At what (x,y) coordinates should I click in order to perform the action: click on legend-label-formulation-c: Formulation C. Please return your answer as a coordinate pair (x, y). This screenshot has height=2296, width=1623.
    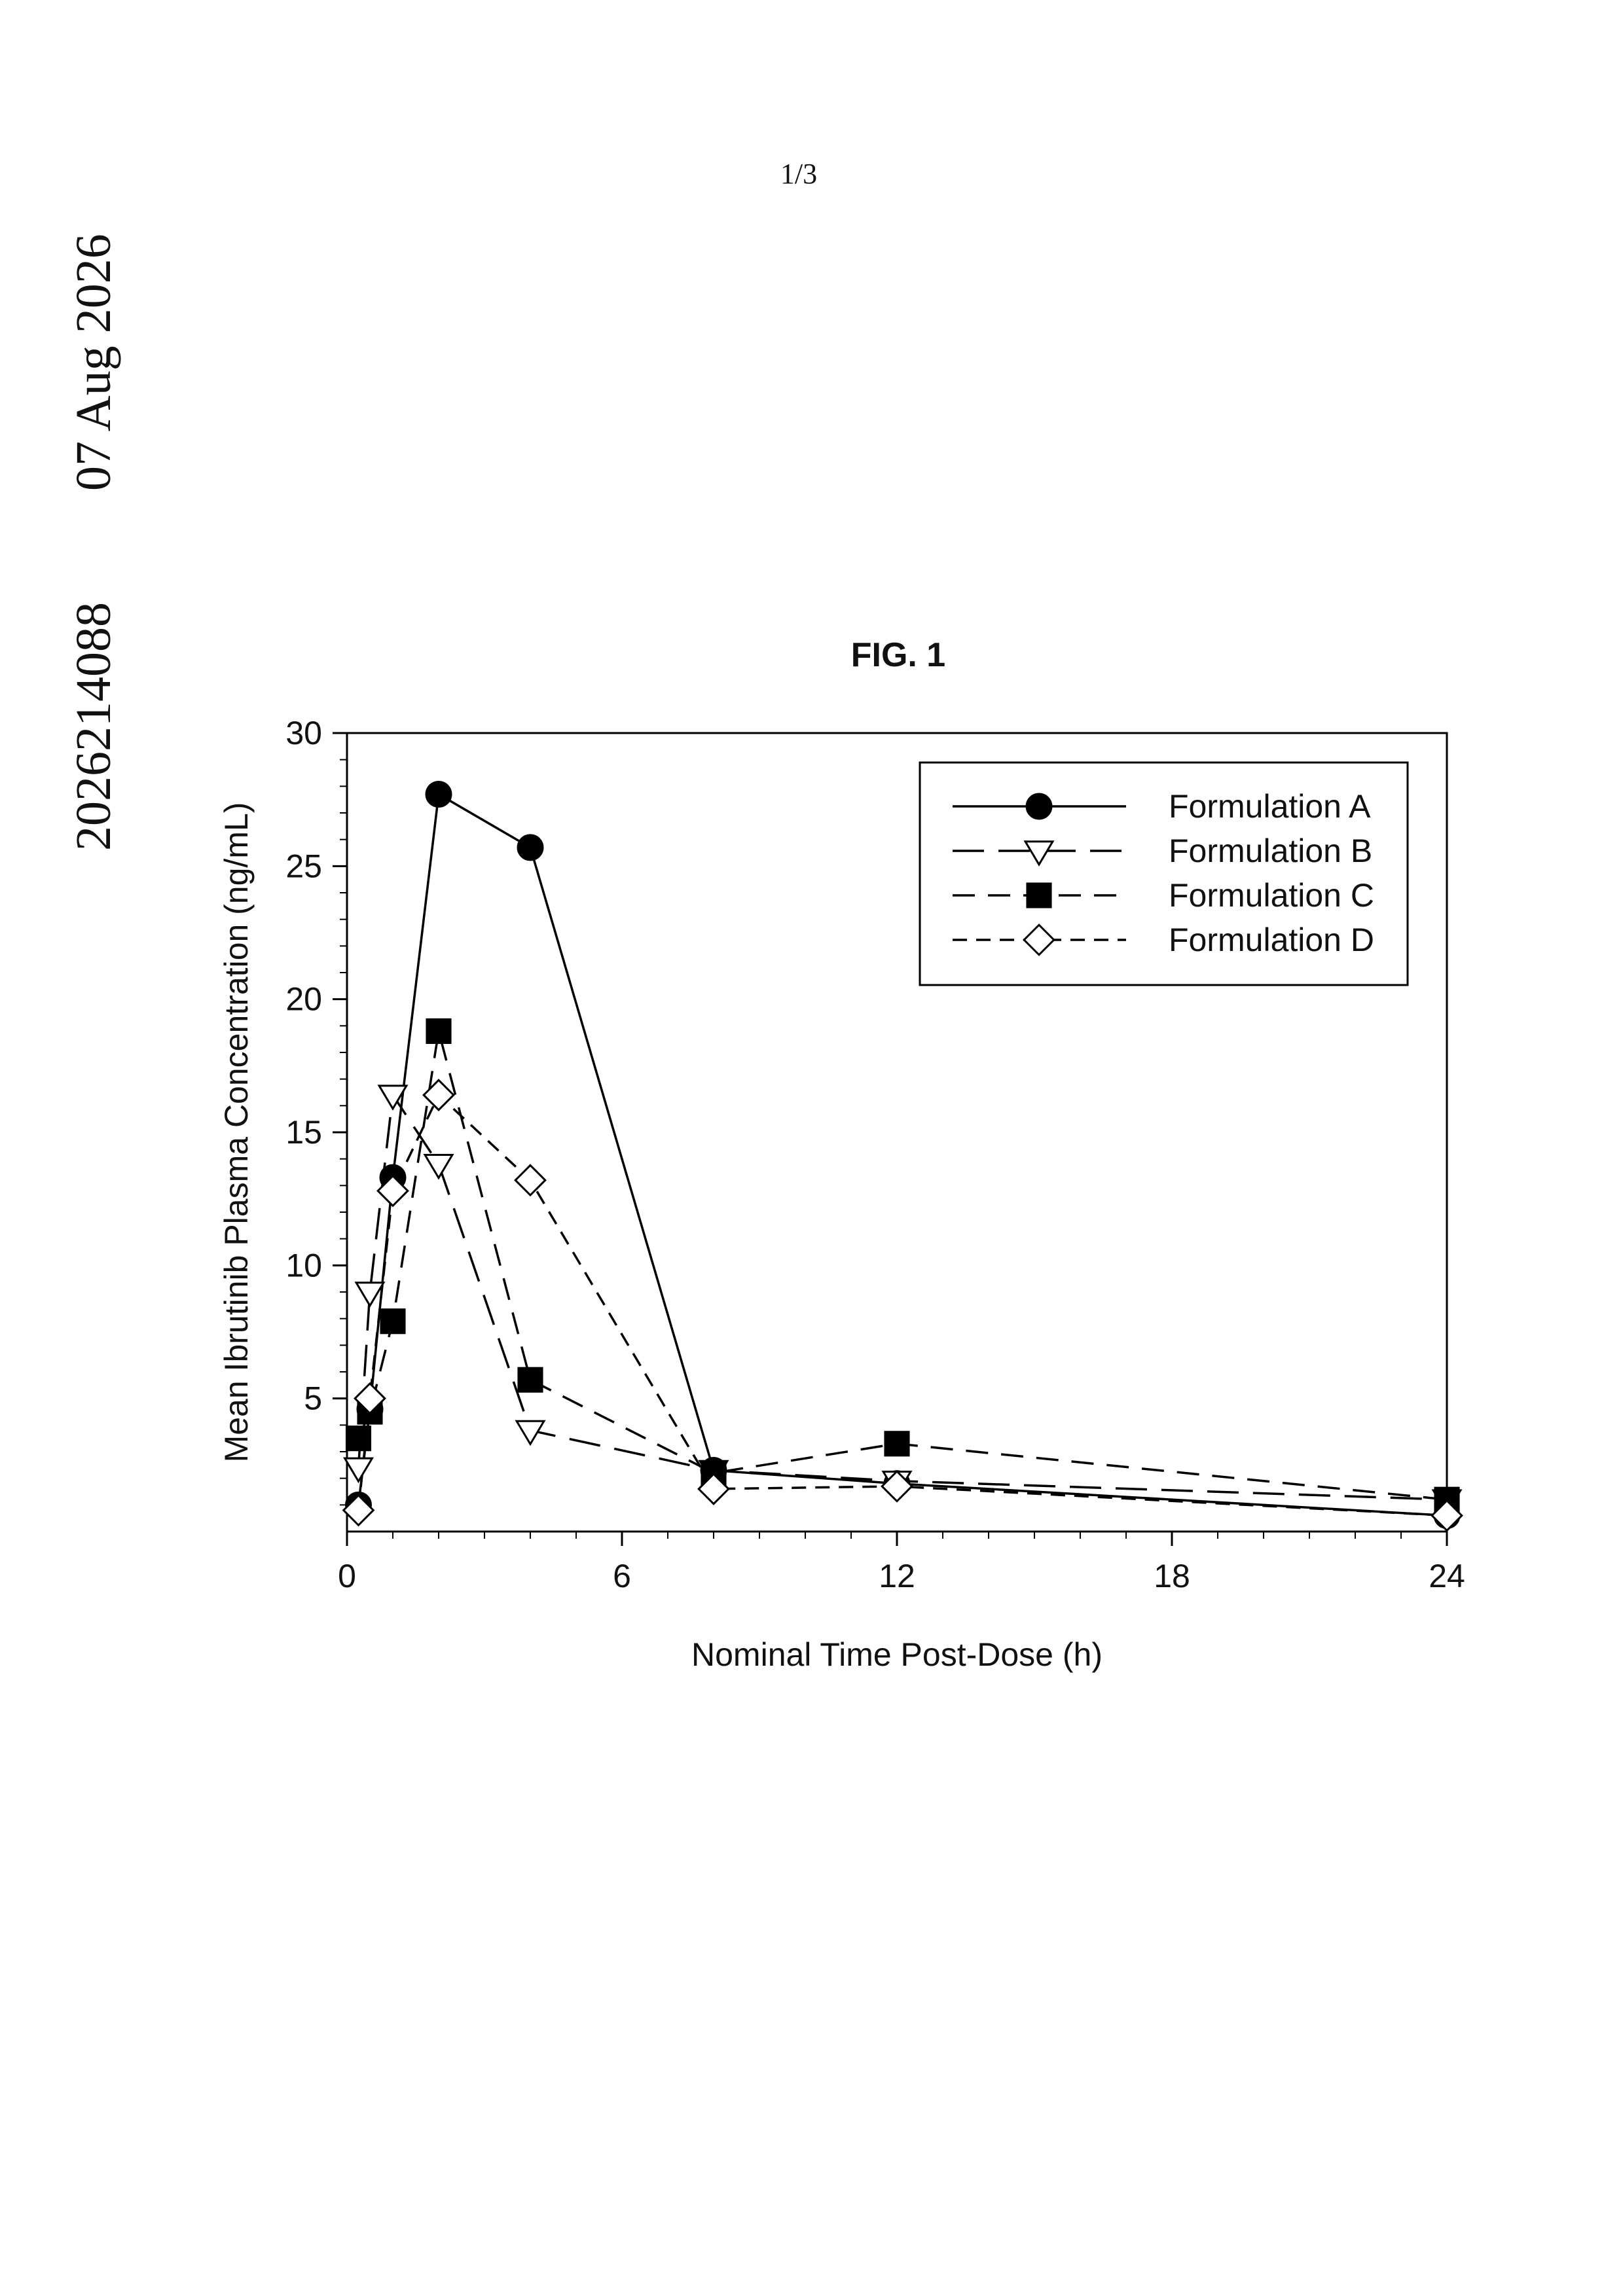
    Looking at the image, I should click on (1271, 895).